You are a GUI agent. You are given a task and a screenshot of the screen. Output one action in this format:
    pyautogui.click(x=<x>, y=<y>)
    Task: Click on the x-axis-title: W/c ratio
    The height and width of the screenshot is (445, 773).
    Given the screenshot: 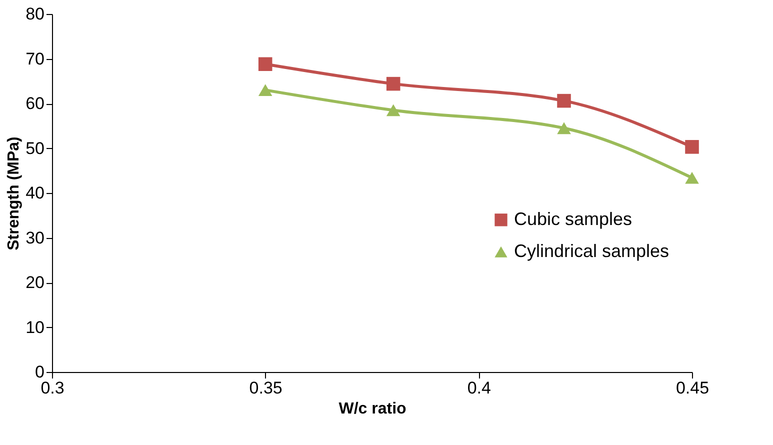 What is the action you would take?
    pyautogui.click(x=372, y=409)
    